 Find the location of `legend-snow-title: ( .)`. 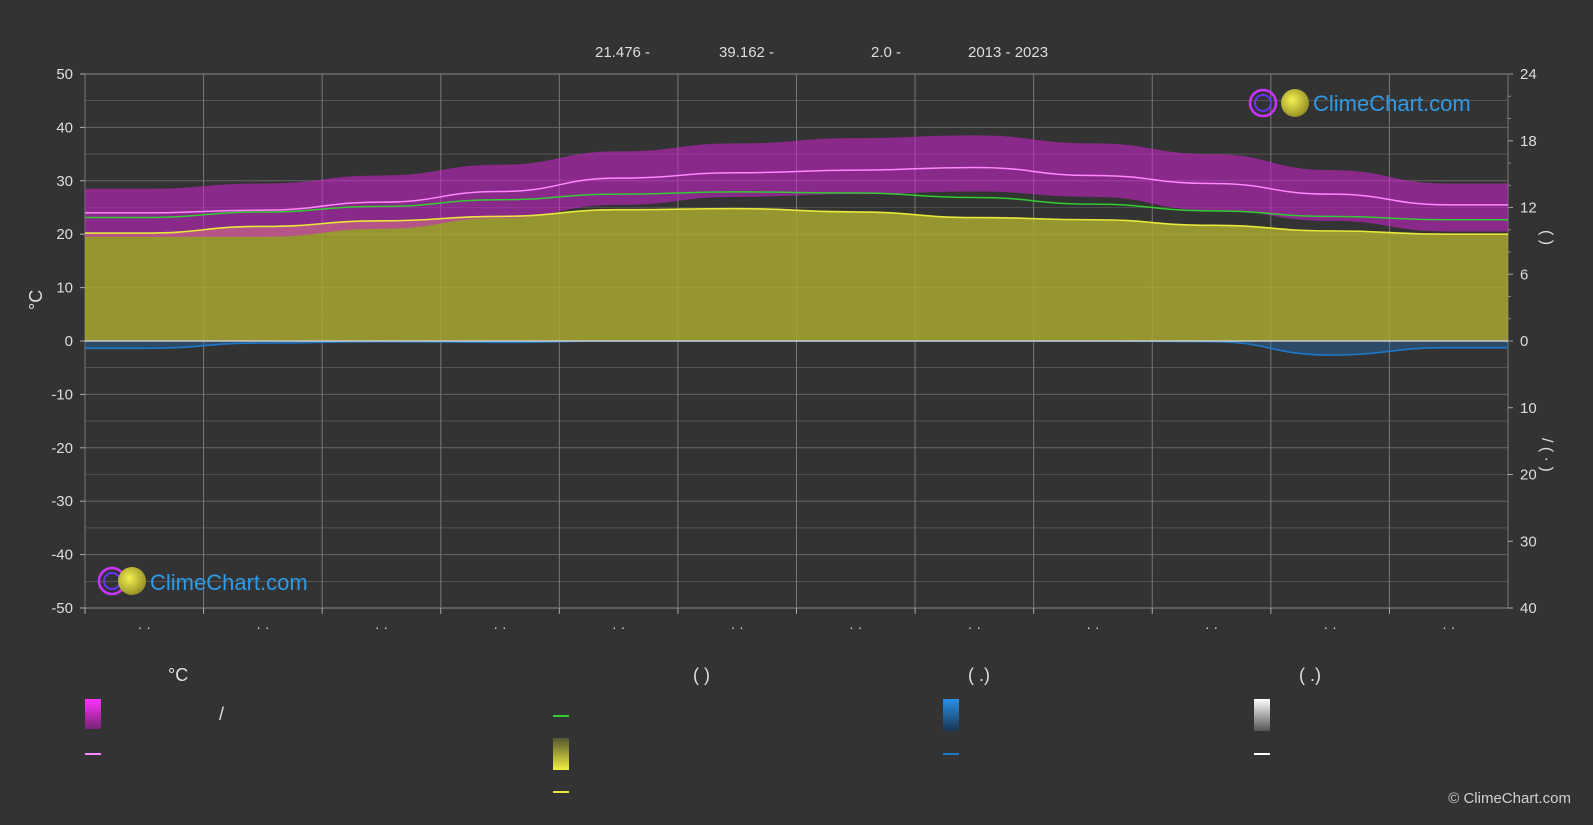

legend-snow-title: ( .) is located at coordinates (1310, 675).